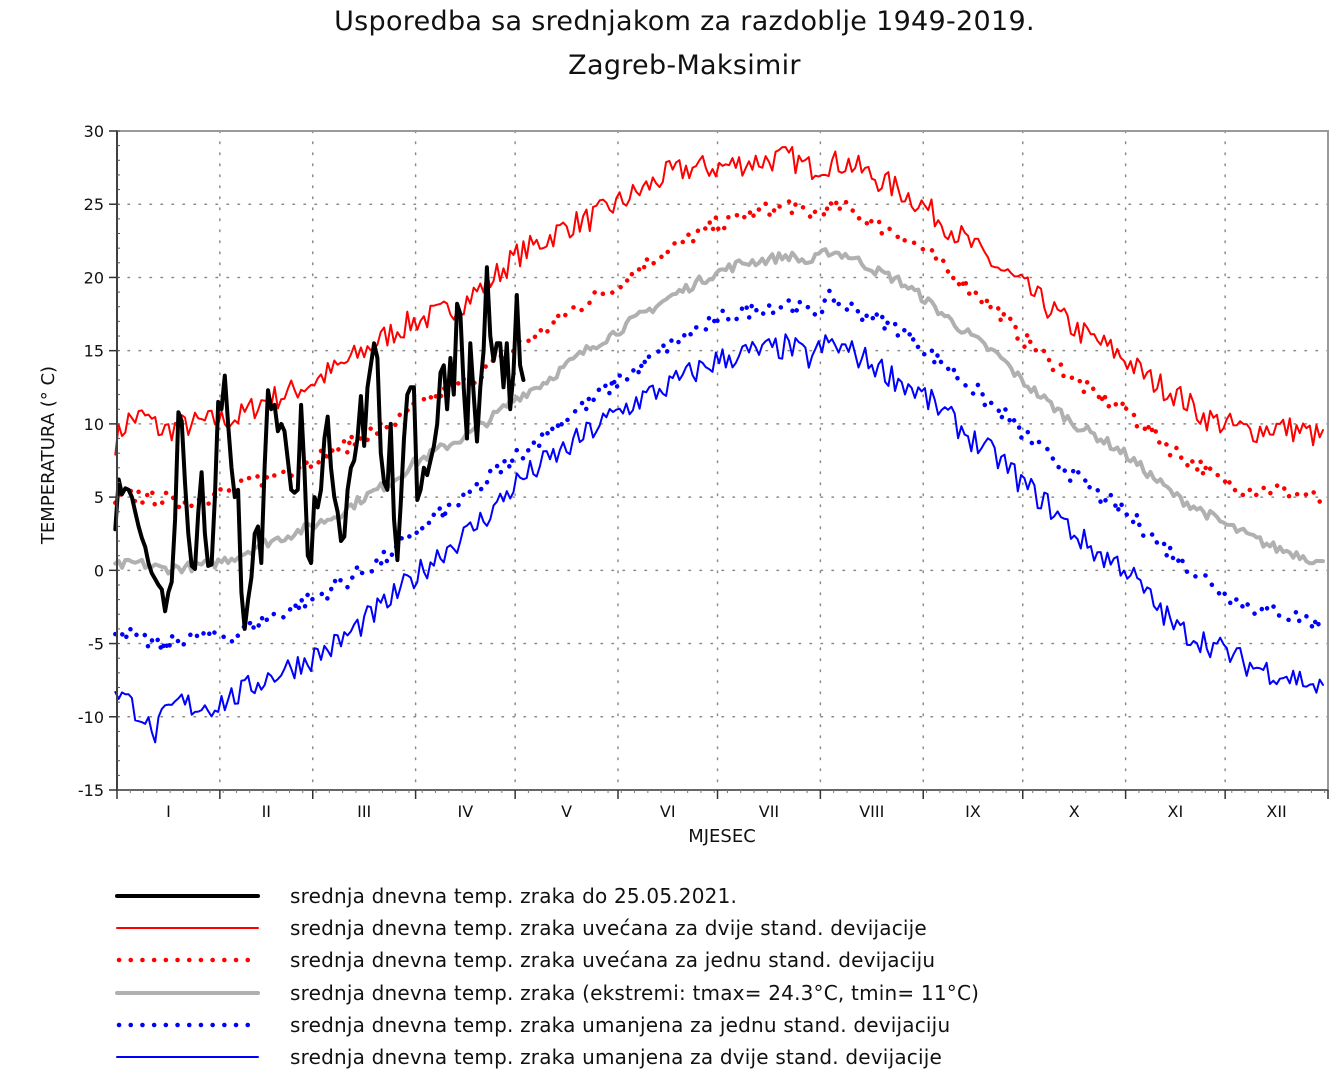  Describe the element at coordinates (99, 461) in the screenshot. I see `y-axis: 30 25 20 15 10 5 0 -5 -10 -15` at that location.